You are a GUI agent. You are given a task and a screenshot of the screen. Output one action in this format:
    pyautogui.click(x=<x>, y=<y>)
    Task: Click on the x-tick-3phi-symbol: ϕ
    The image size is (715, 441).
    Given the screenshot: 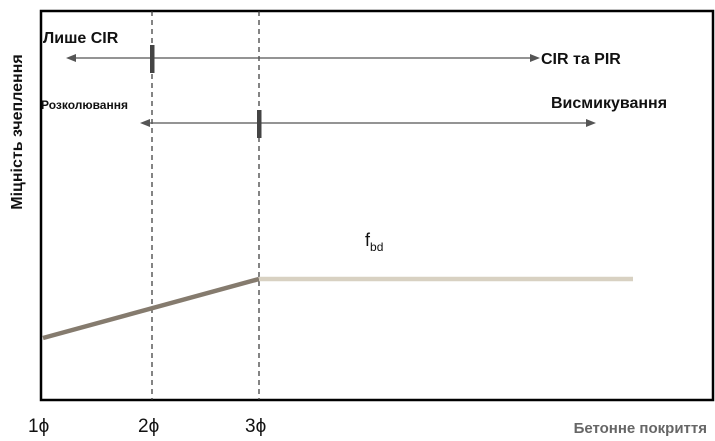 What is the action you would take?
    pyautogui.click(x=261, y=426)
    